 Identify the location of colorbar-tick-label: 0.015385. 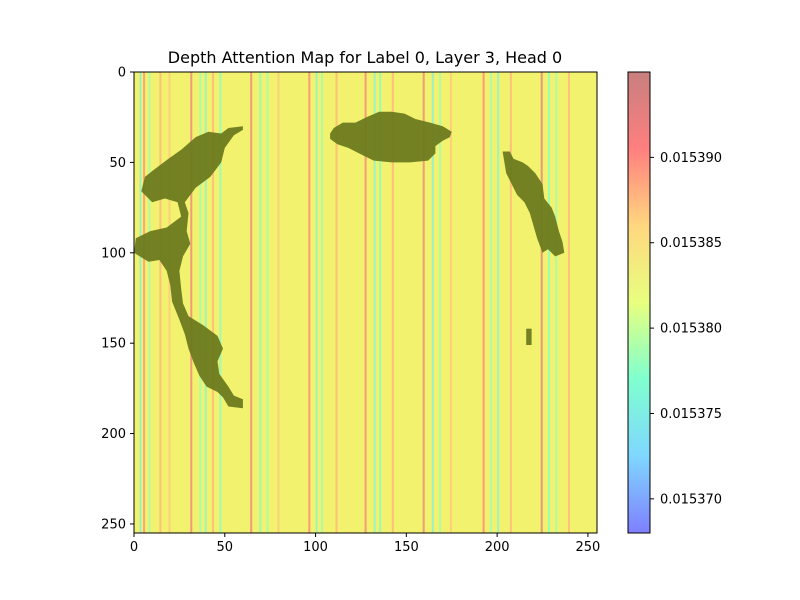
(691, 243).